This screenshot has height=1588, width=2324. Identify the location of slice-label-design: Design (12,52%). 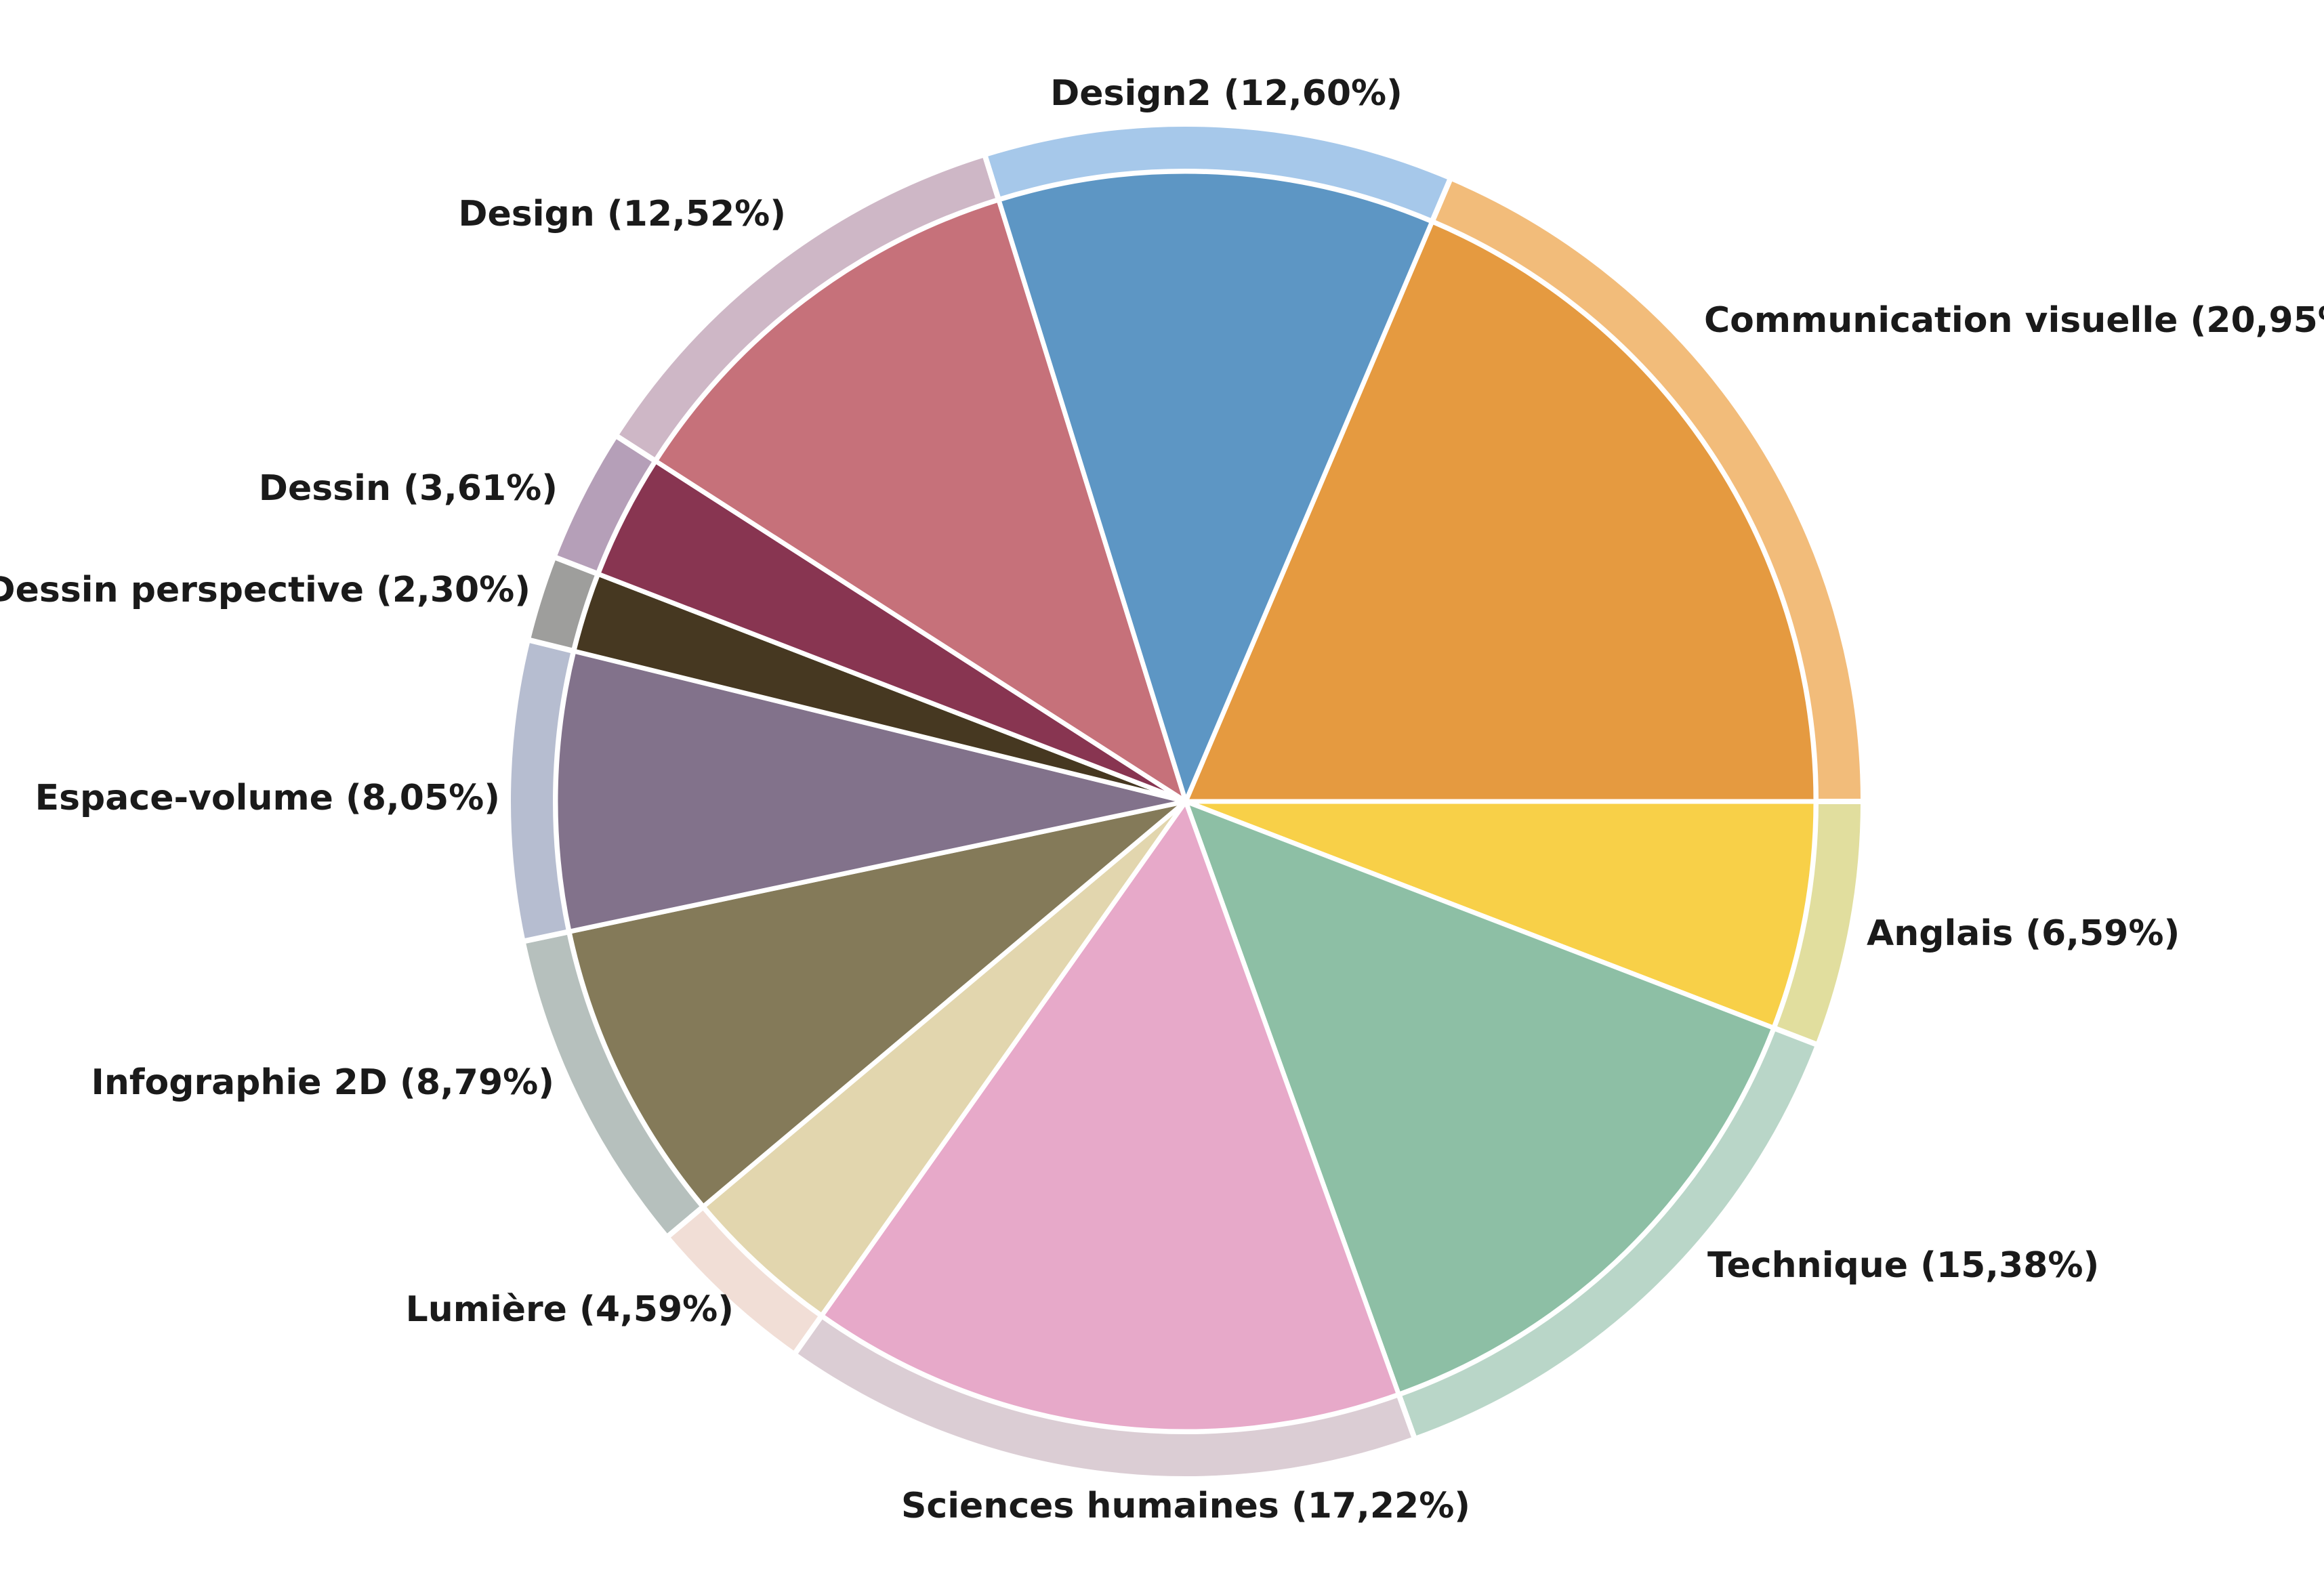
(622, 214).